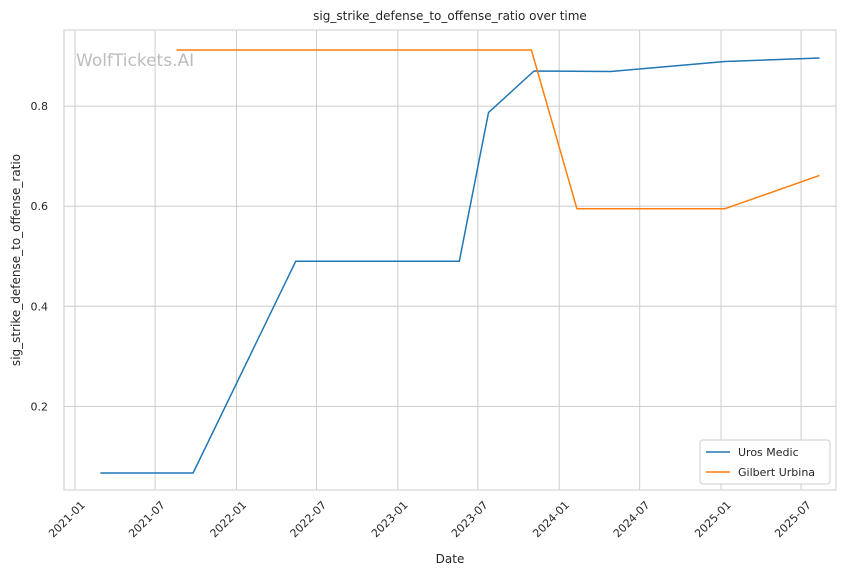 The width and height of the screenshot is (844, 575). I want to click on legend: Uros Medic Gilbert Urbina, so click(765, 462).